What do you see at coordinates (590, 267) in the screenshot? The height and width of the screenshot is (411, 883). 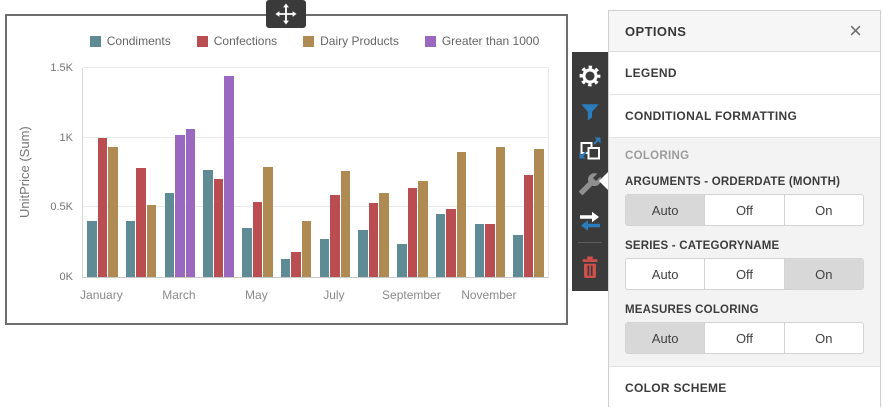 I see `delete-button` at bounding box center [590, 267].